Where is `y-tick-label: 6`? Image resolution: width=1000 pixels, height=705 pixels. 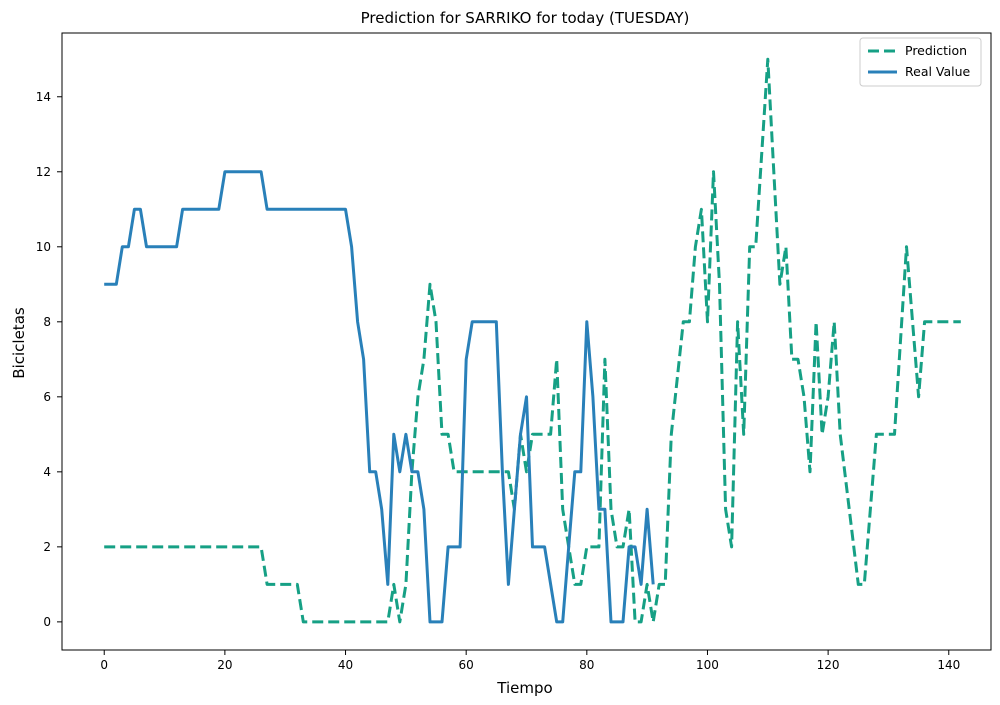
y-tick-label: 6 is located at coordinates (47, 397).